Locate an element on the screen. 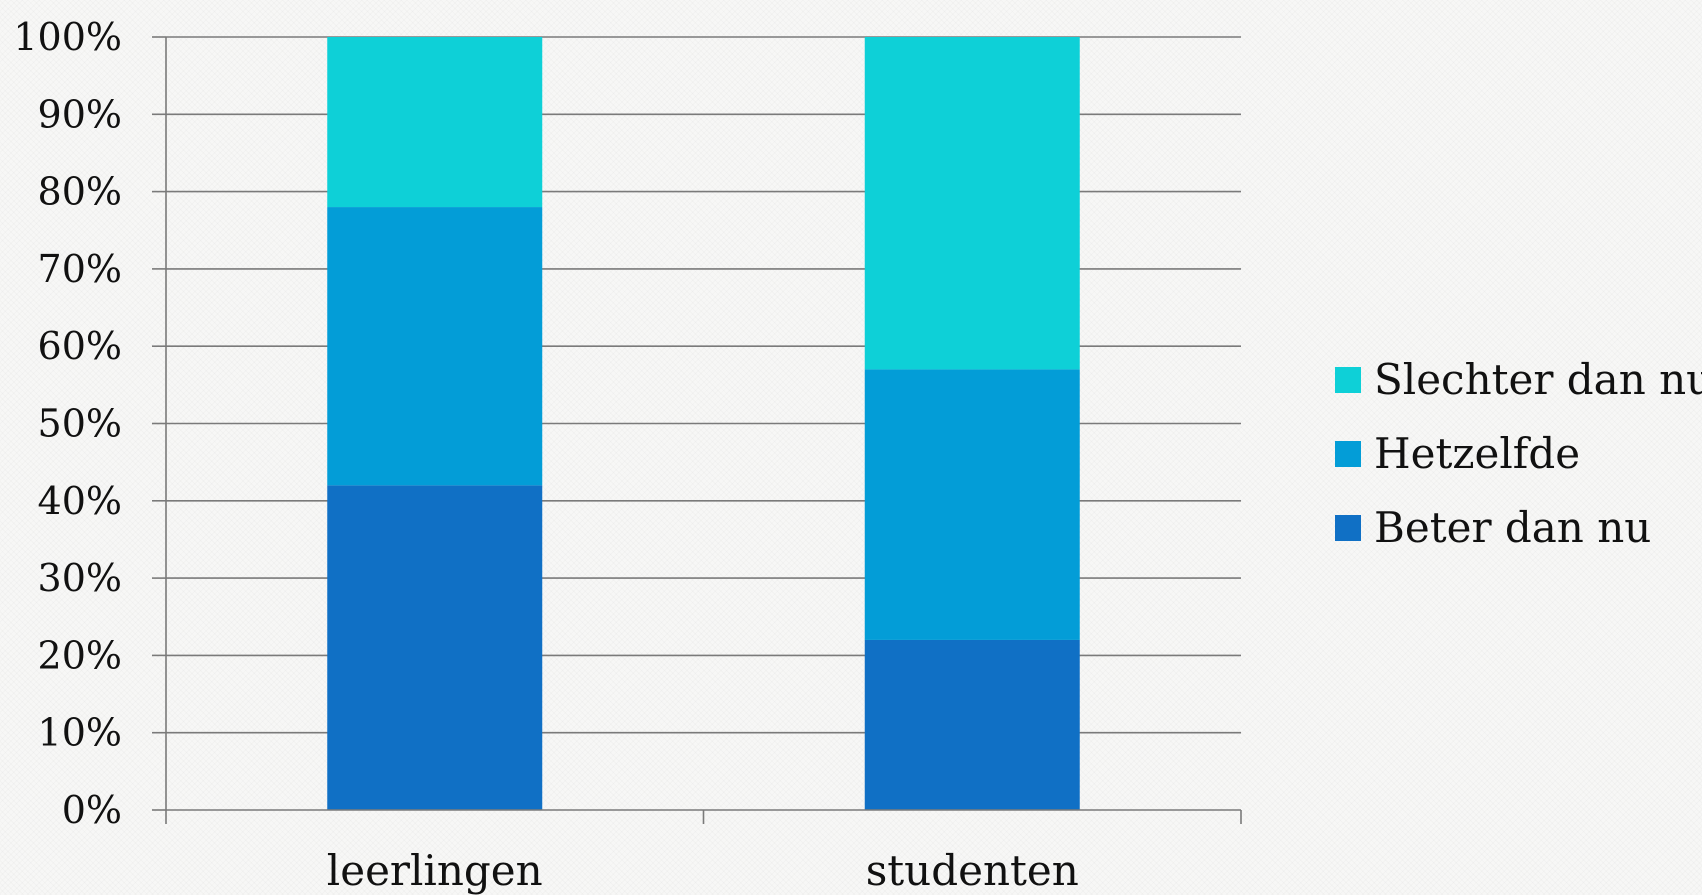  y-tick-label: 70% is located at coordinates (80, 269).